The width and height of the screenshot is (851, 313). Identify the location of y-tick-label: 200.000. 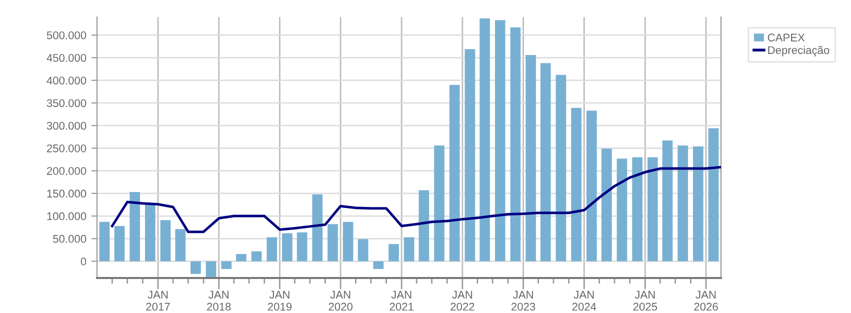
(66, 171).